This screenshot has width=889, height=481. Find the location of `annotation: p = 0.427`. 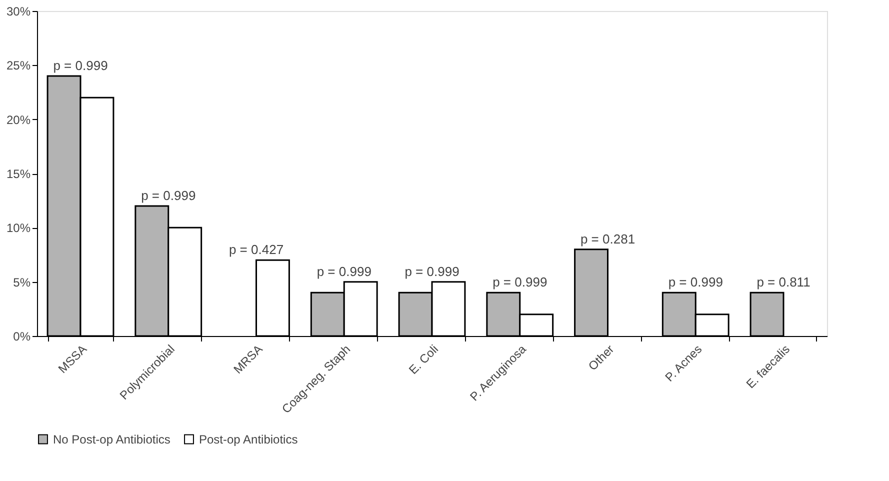

annotation: p = 0.427 is located at coordinates (256, 250).